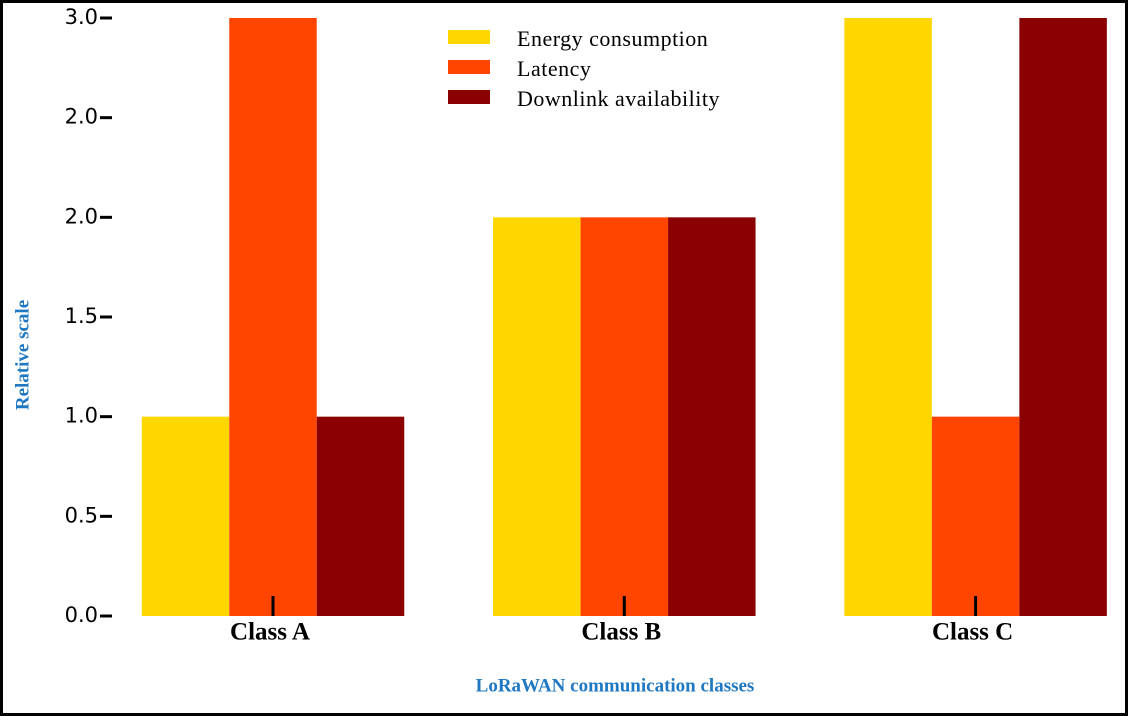 Image resolution: width=1128 pixels, height=716 pixels. Describe the element at coordinates (81, 416) in the screenshot. I see `y-tick-label: 1.0` at that location.